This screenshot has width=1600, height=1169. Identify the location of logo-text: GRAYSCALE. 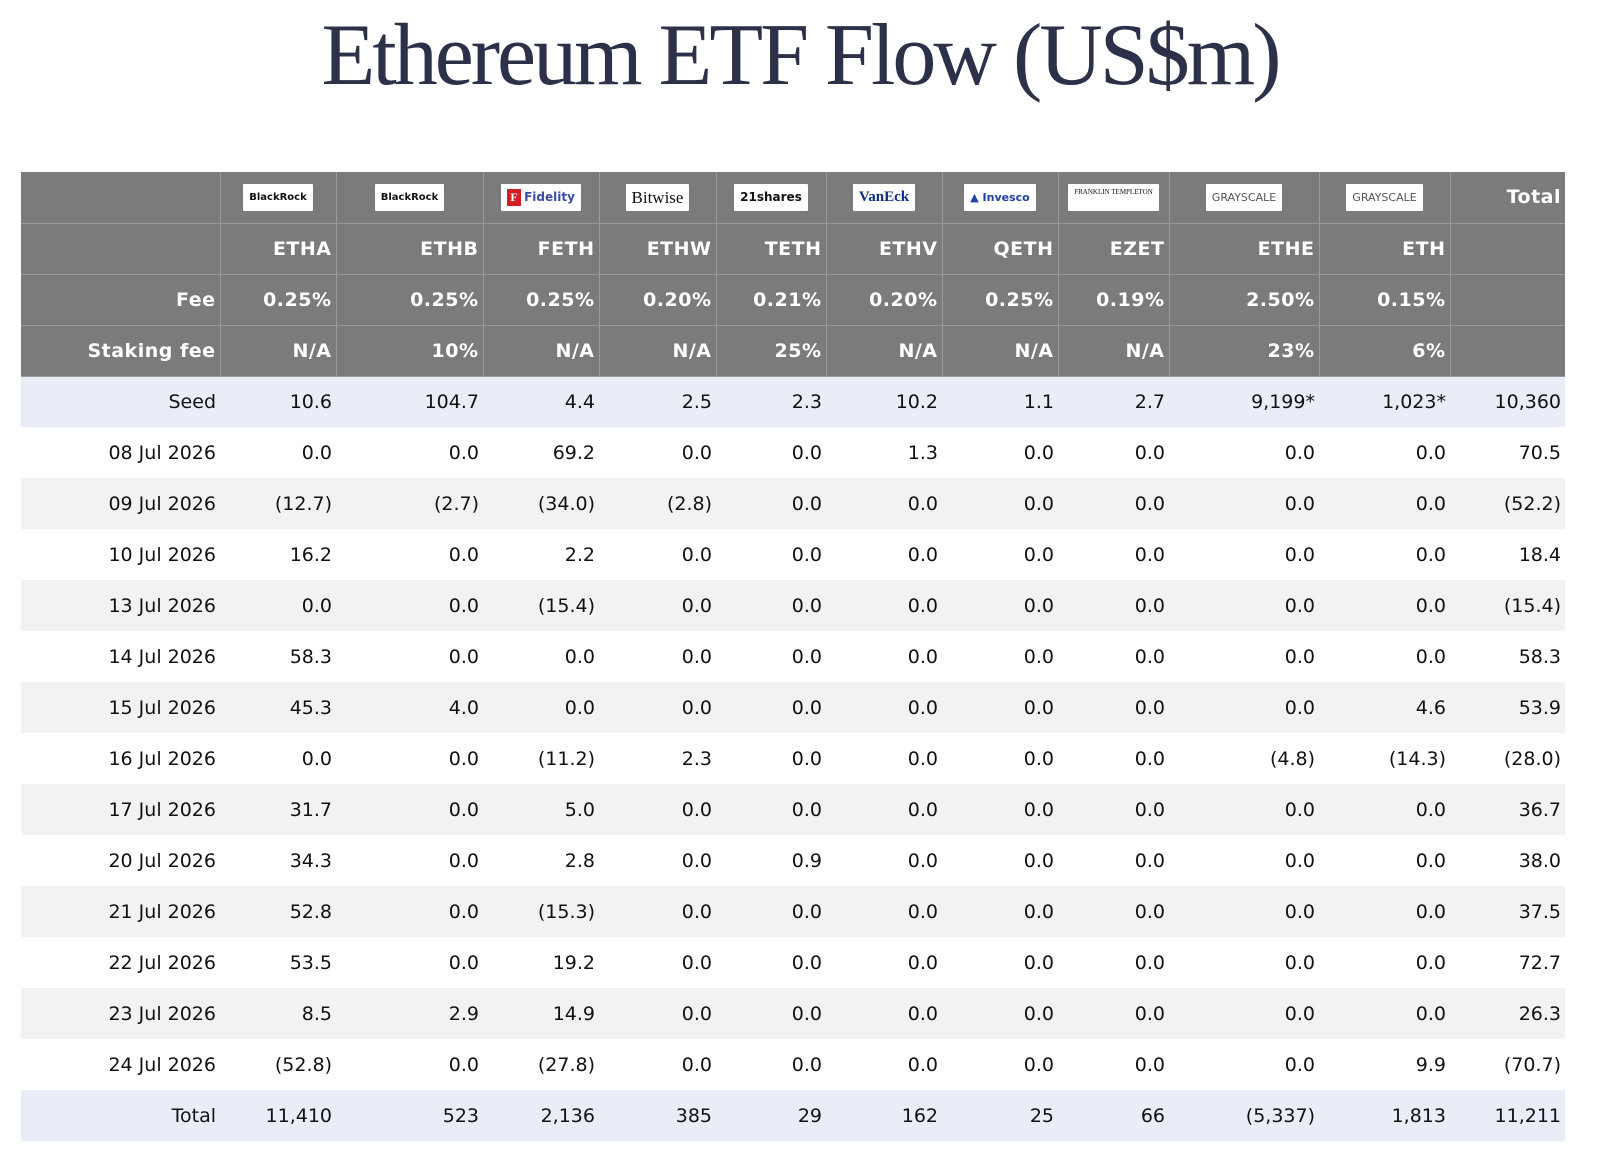
(1244, 197).